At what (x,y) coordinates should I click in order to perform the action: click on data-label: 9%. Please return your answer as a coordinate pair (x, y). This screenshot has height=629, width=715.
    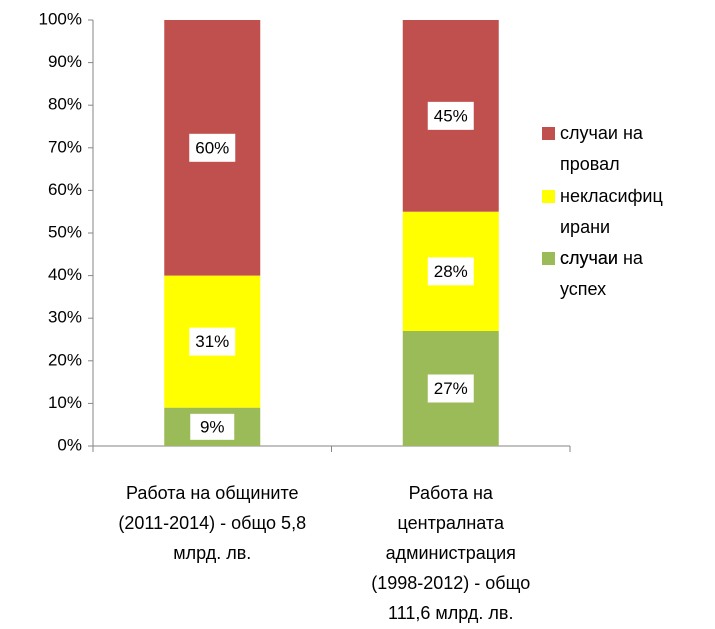
    Looking at the image, I should click on (212, 426).